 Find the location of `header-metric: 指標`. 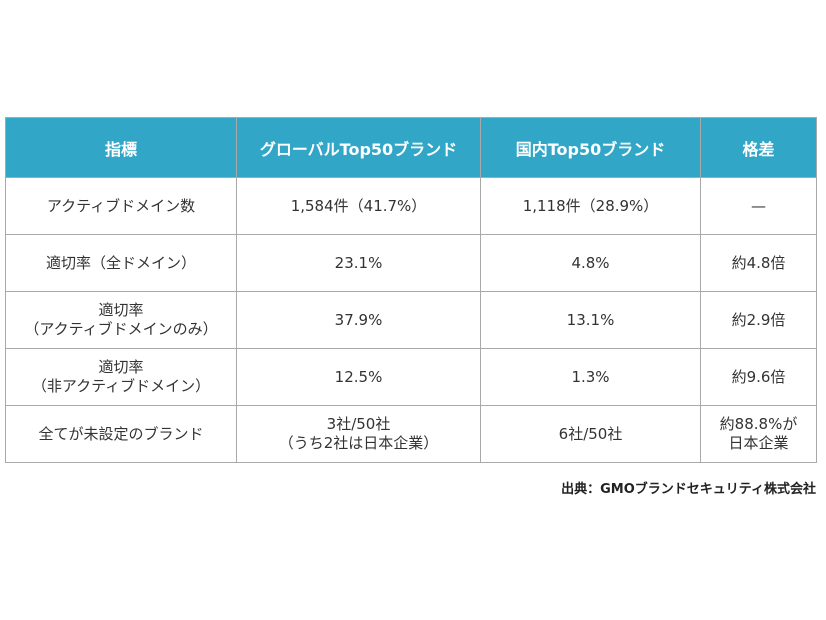

header-metric: 指標 is located at coordinates (121, 147).